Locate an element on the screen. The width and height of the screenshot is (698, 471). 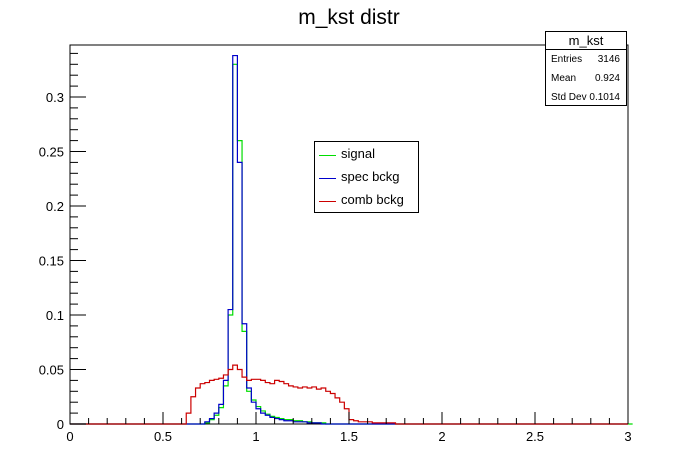
x-tick-label: 0.5 is located at coordinates (163, 436).